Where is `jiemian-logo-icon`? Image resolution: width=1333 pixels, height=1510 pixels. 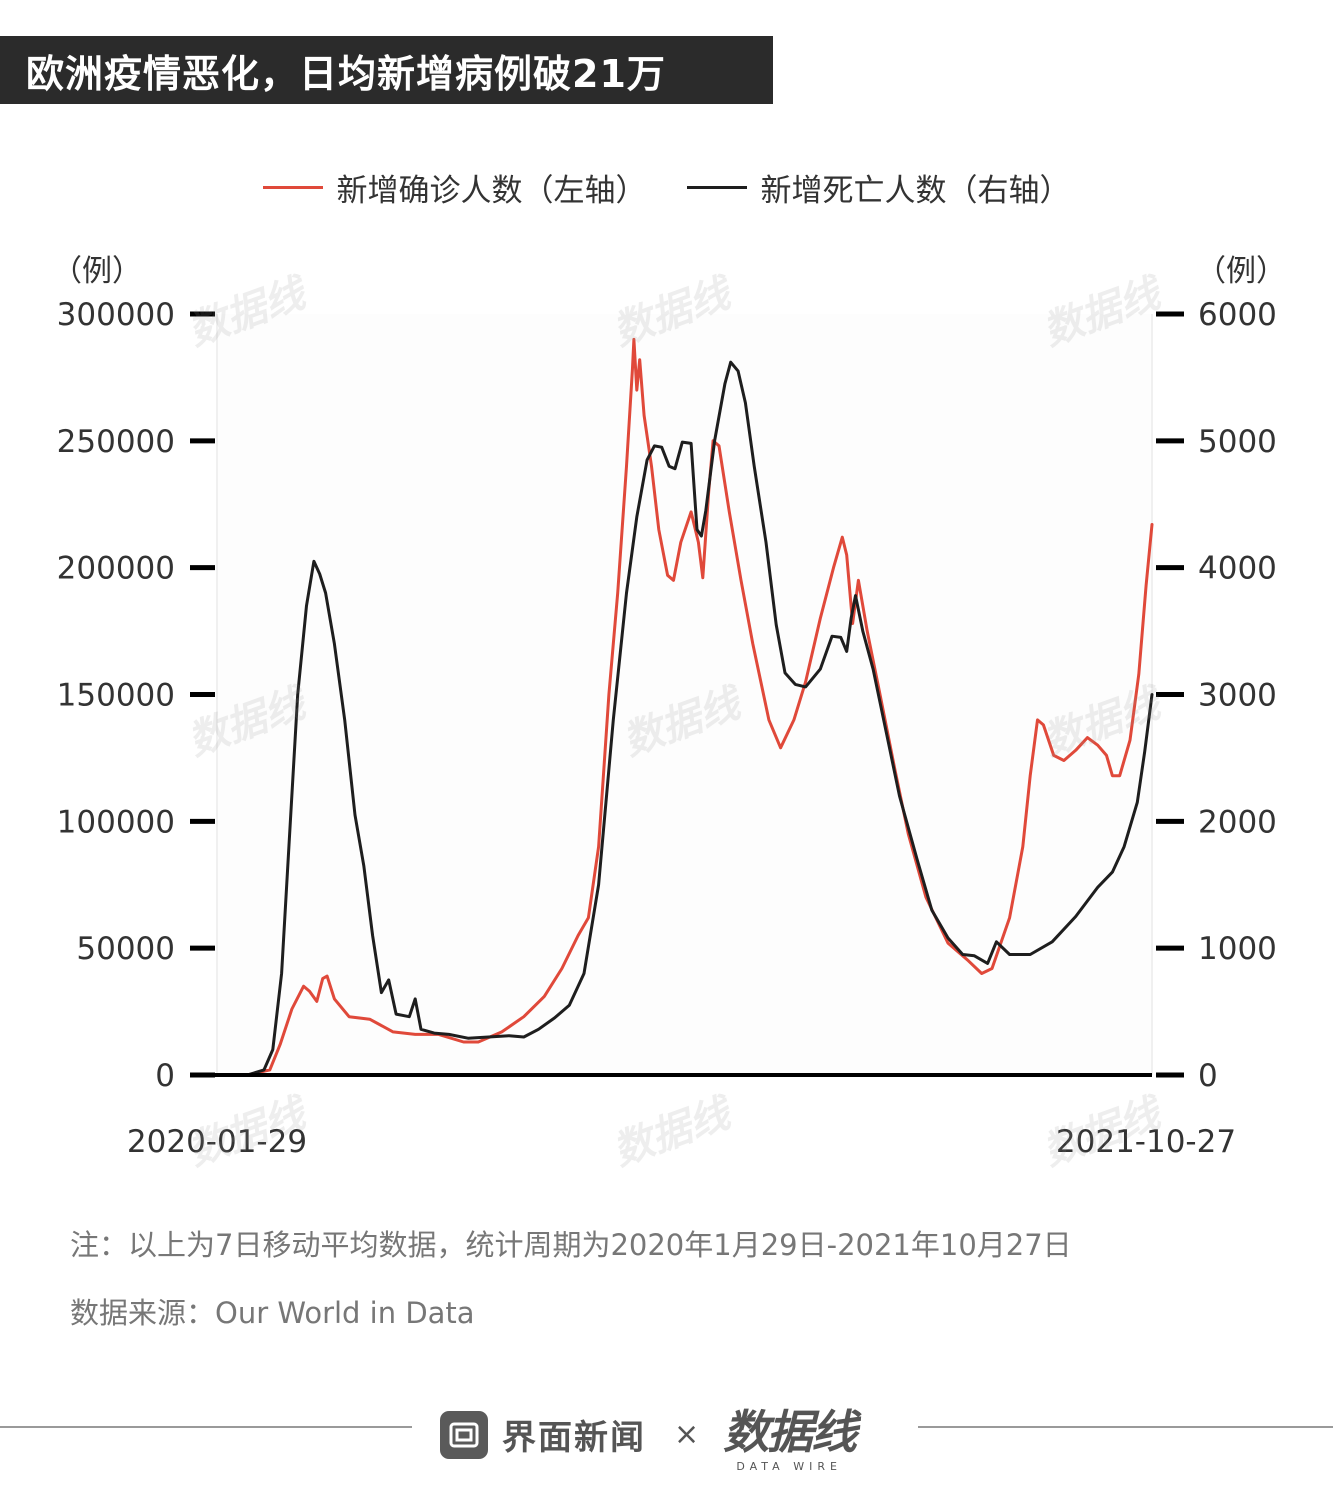
jiemian-logo-icon is located at coordinates (464, 1434).